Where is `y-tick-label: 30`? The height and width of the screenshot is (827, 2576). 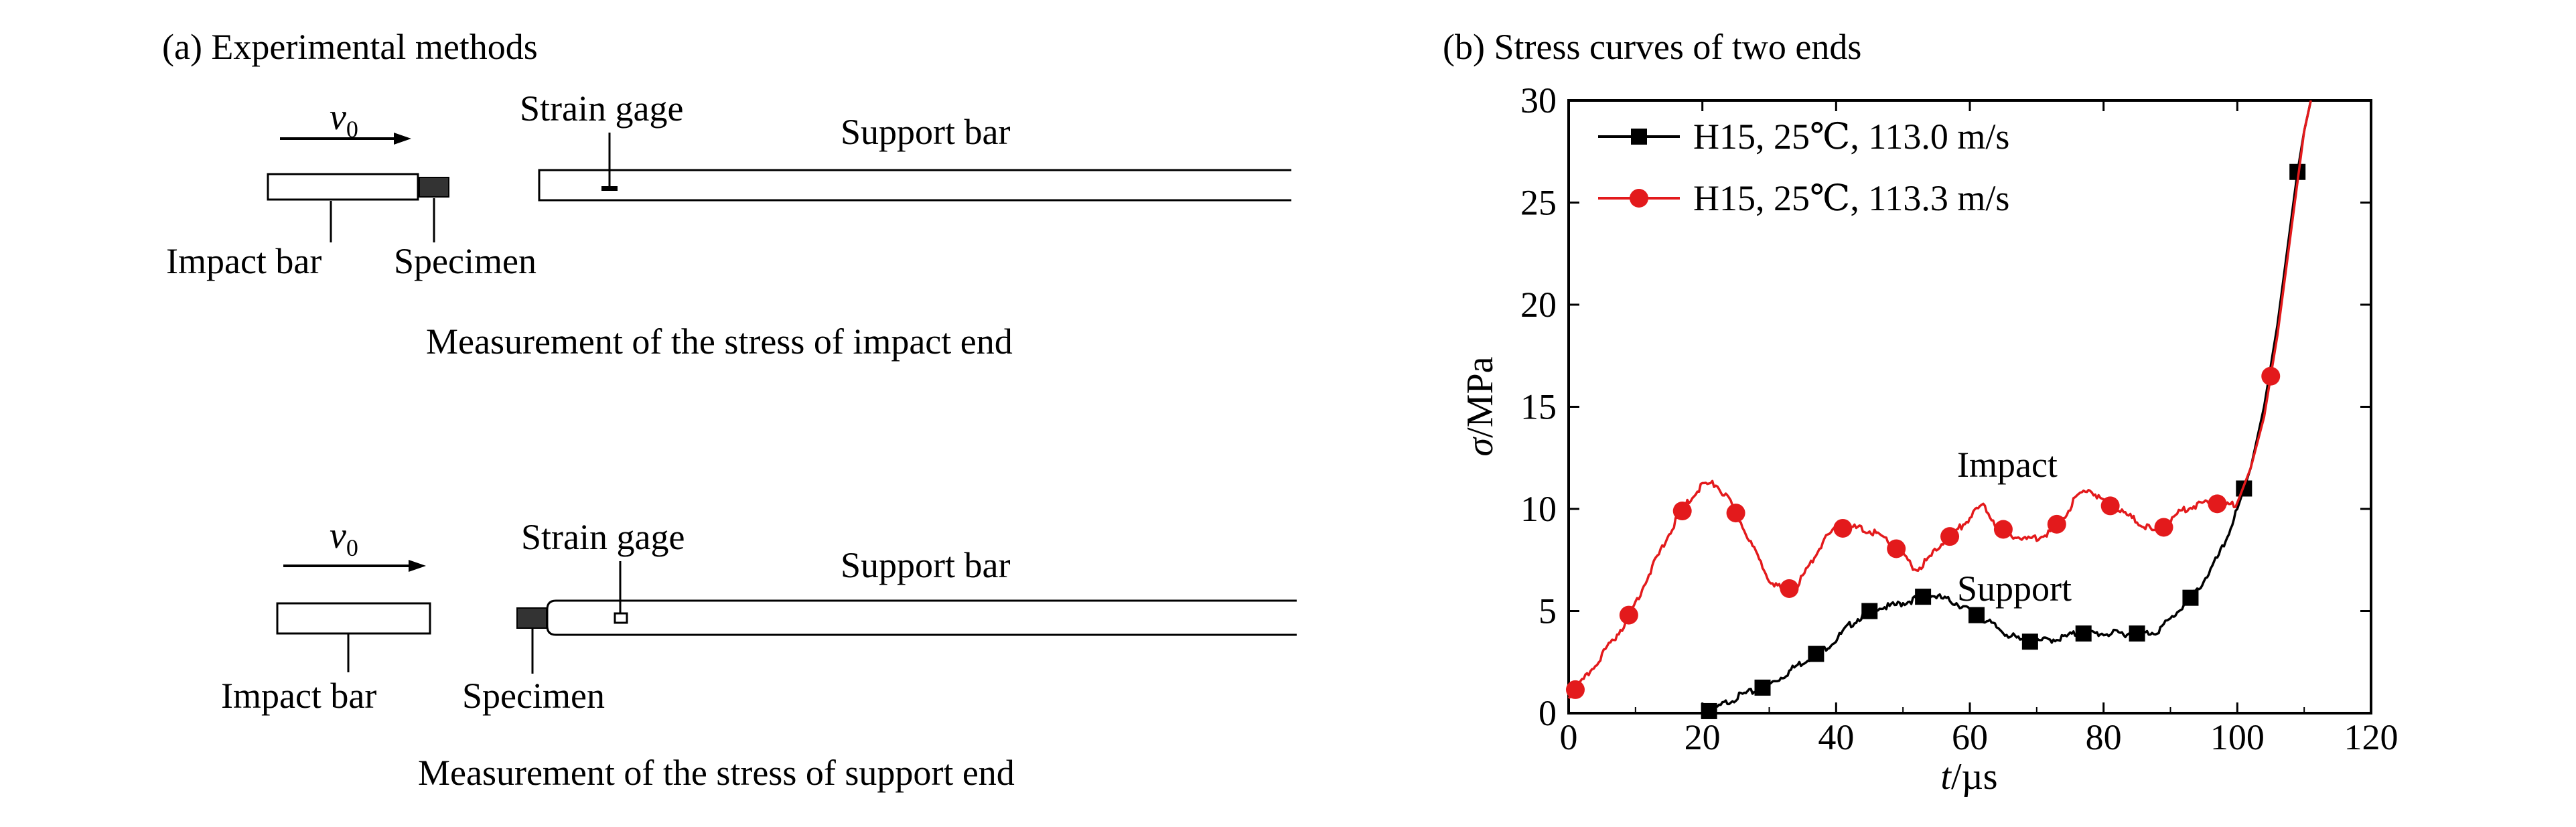 y-tick-label: 30 is located at coordinates (1538, 100).